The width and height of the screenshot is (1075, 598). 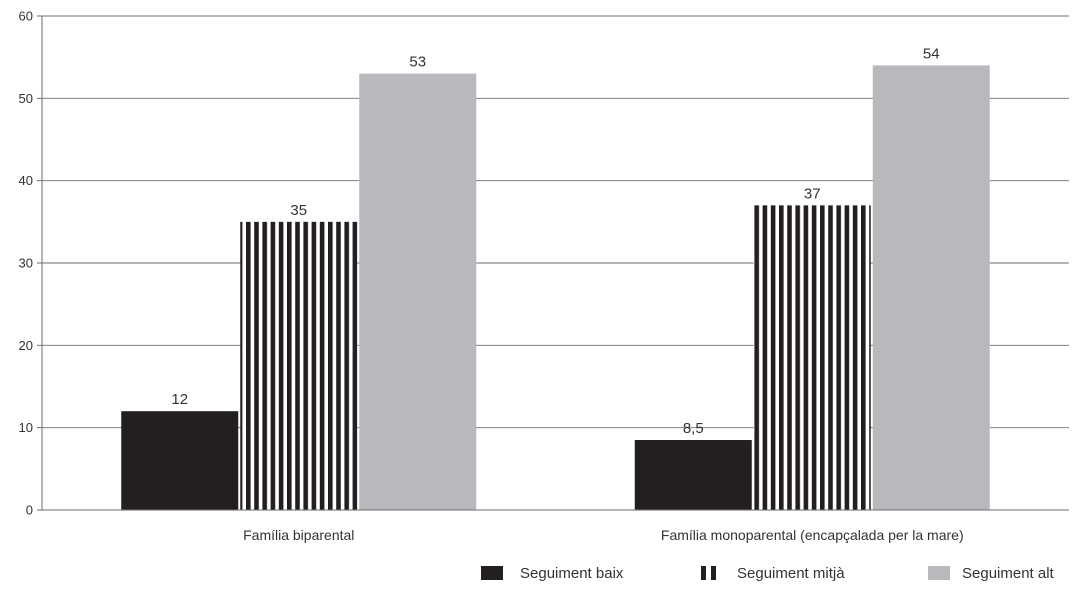 I want to click on data-label: 12, so click(x=179, y=399).